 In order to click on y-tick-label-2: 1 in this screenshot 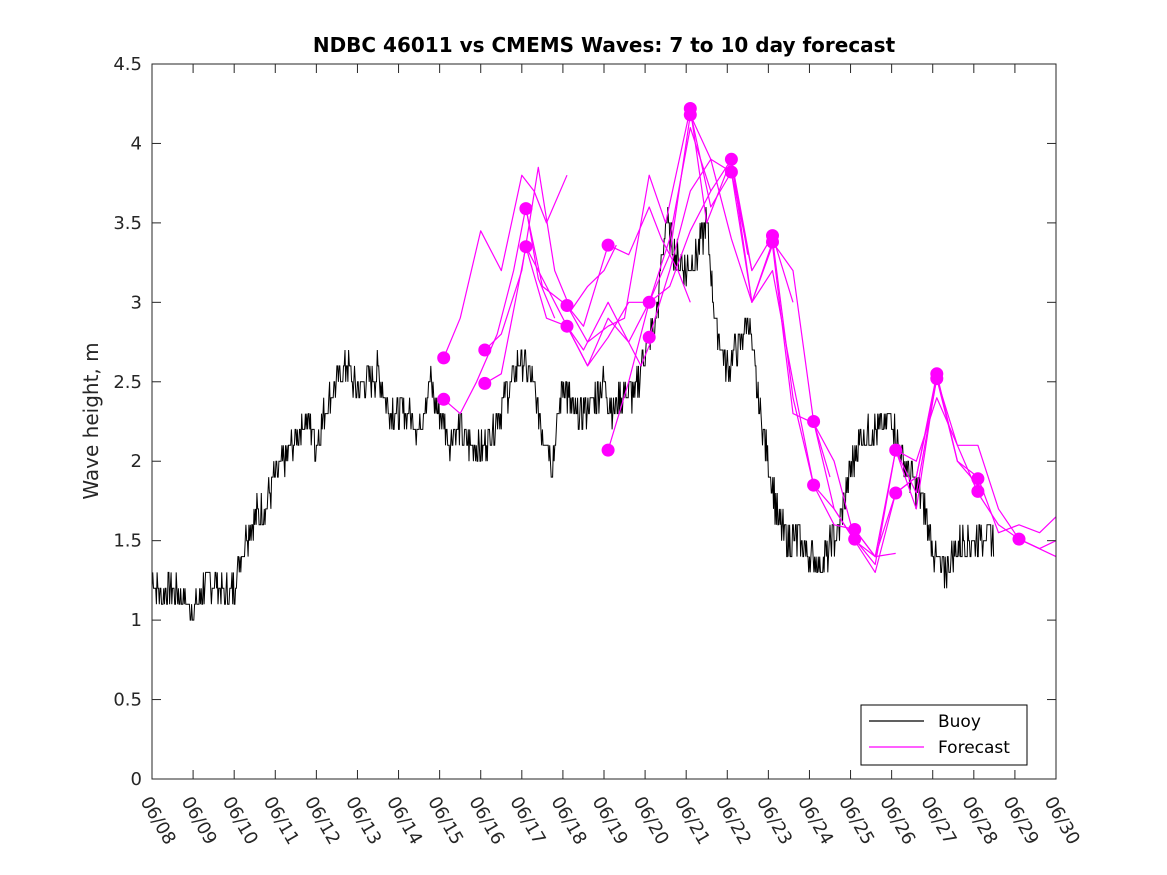, I will do `click(136, 620)`.